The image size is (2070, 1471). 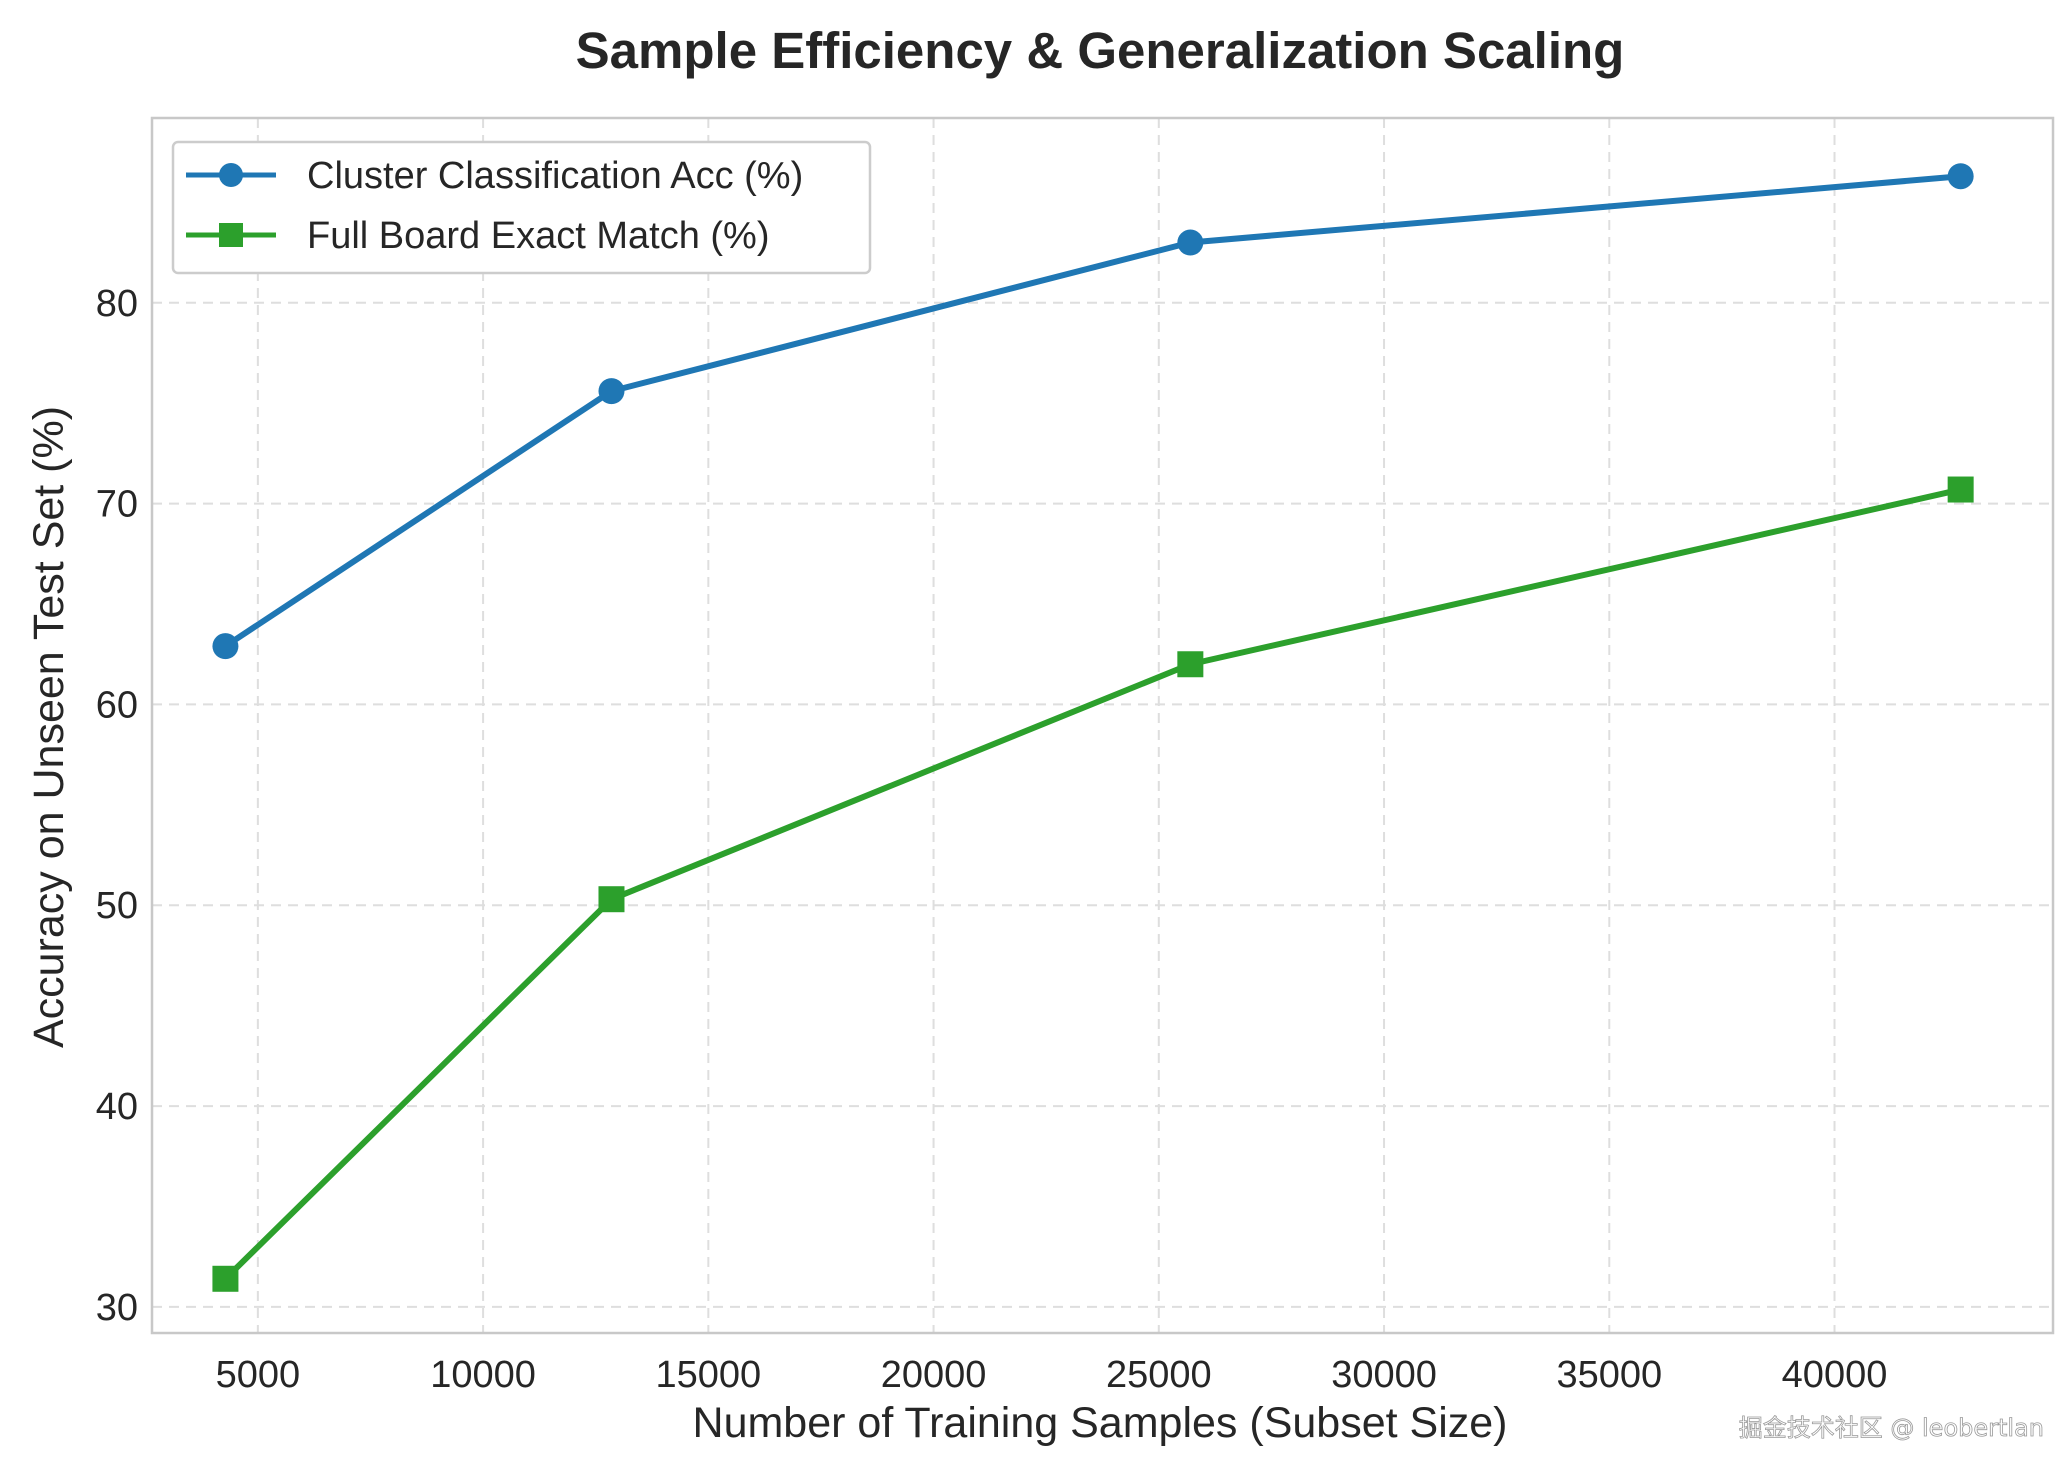 I want to click on x-tick-label: 15000, so click(x=708, y=1375).